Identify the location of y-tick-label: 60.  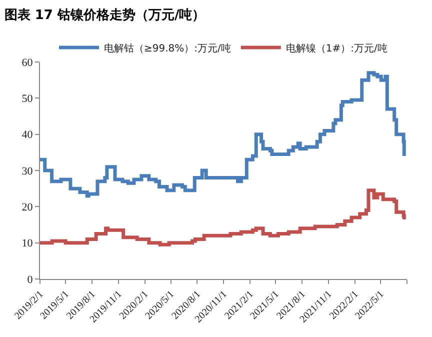
(28, 62).